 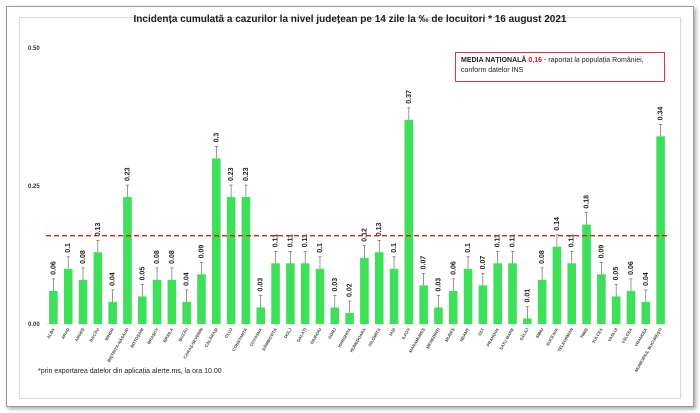 I want to click on category-label: MUREȘ, so click(x=450, y=335).